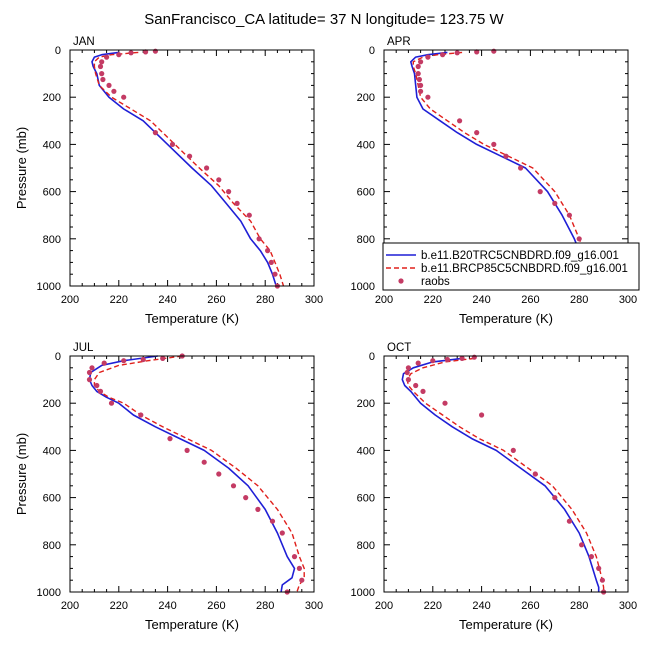 This screenshot has width=648, height=649. I want to click on legend-box, so click(511, 266).